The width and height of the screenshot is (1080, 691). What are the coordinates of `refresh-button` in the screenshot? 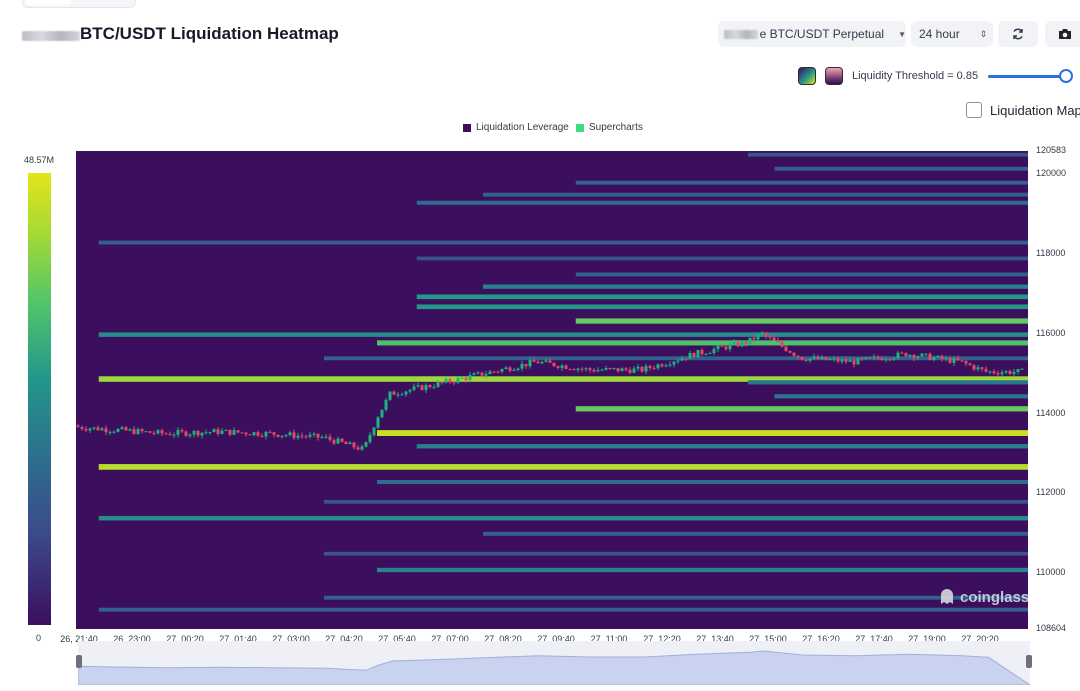 It's located at (1018, 34).